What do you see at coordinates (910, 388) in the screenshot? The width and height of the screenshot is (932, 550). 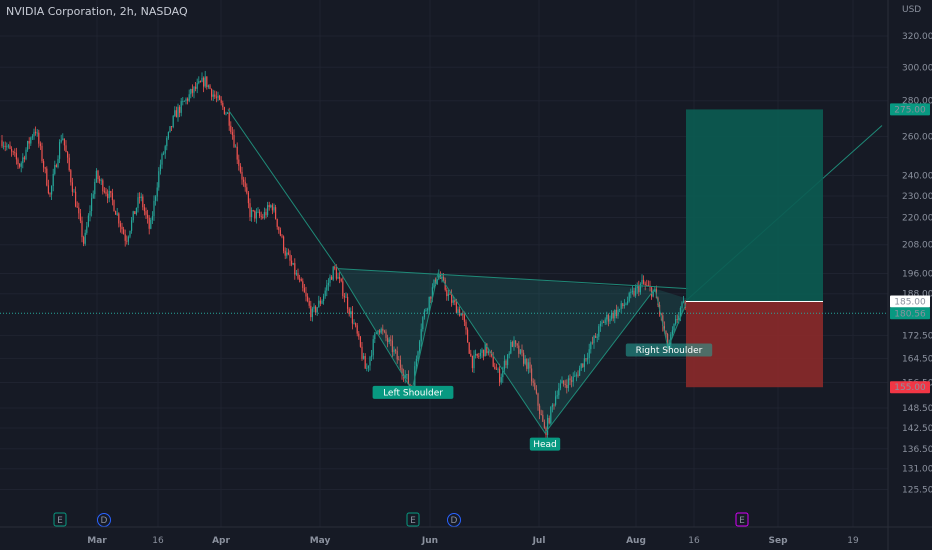 I see `price-tag: 155.00` at bounding box center [910, 388].